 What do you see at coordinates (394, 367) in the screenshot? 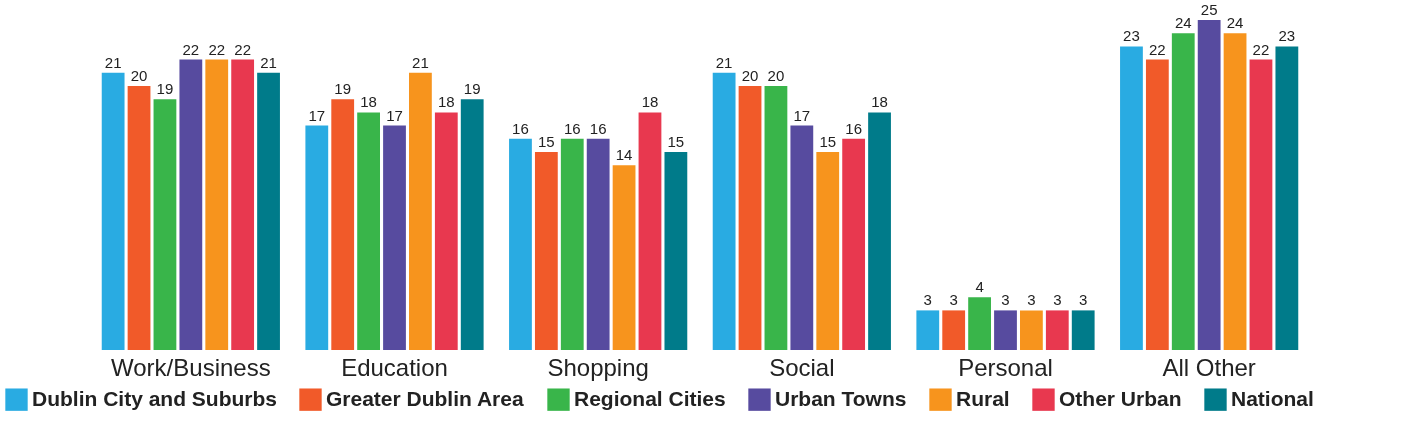
I see `x-tick-label: Education` at bounding box center [394, 367].